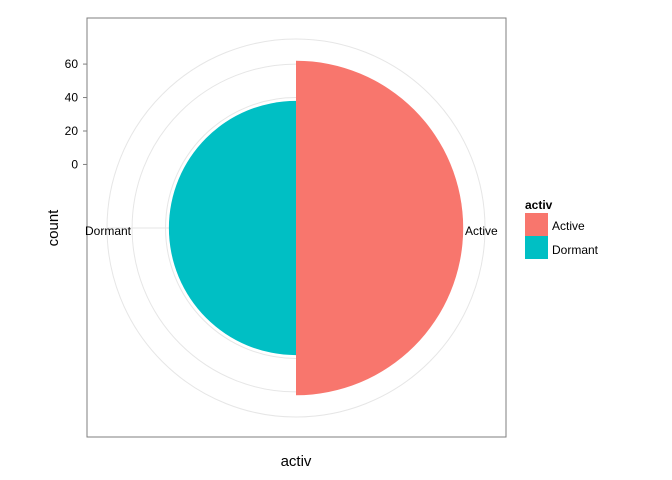  What do you see at coordinates (72, 131) in the screenshot?
I see `y-tick-label: 20` at bounding box center [72, 131].